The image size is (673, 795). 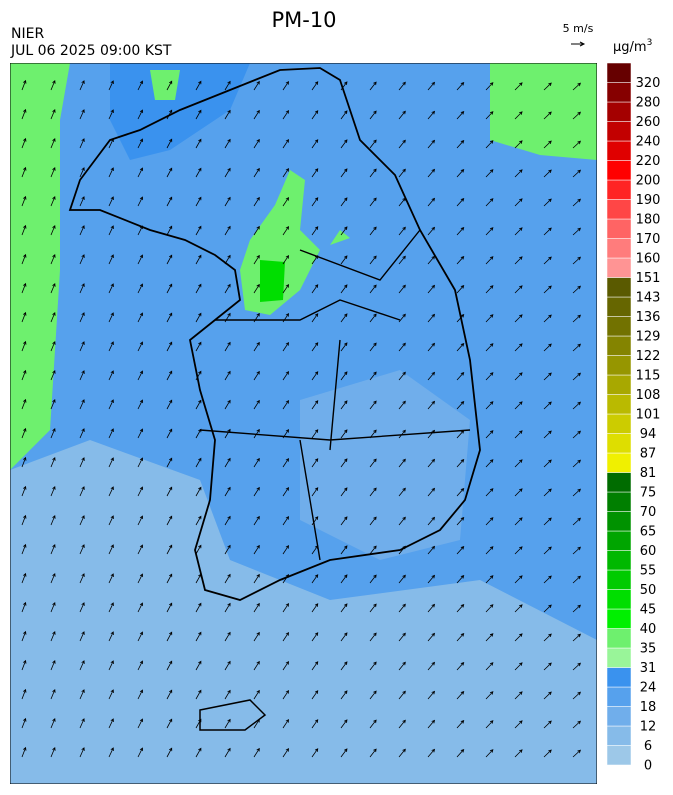 I want to click on colorbar-label: 45, so click(x=648, y=610).